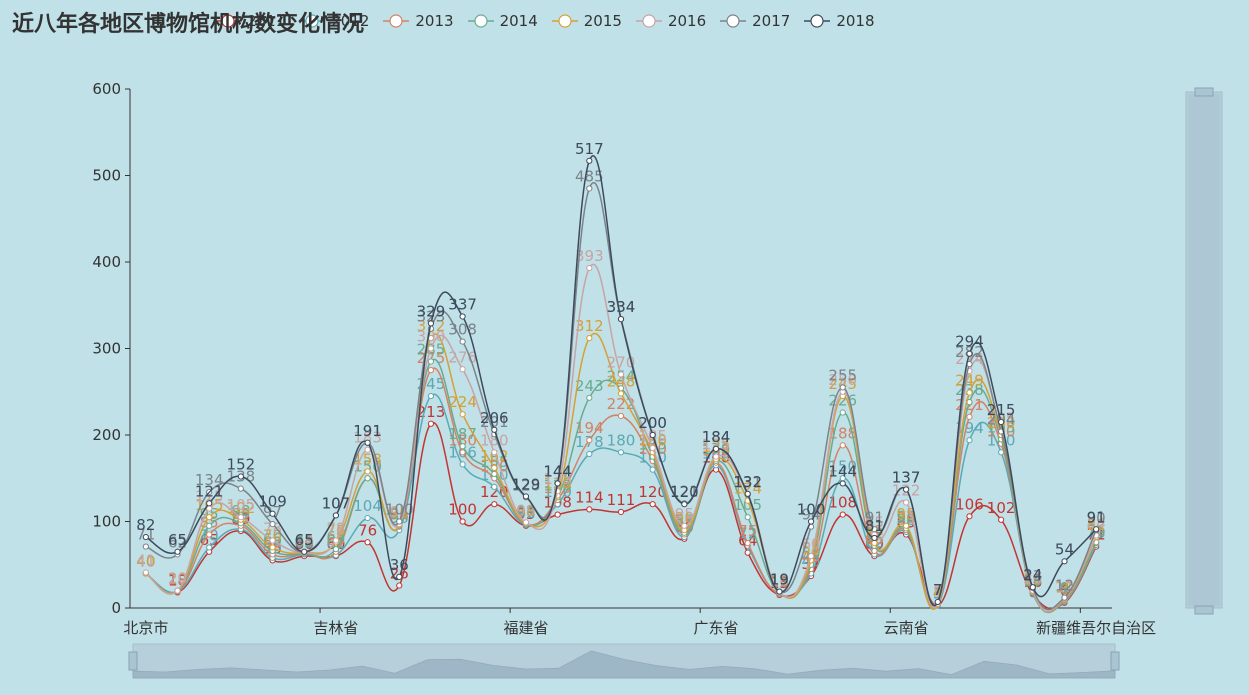  Describe the element at coordinates (747, 489) in the screenshot. I see `data-label: 124` at that location.